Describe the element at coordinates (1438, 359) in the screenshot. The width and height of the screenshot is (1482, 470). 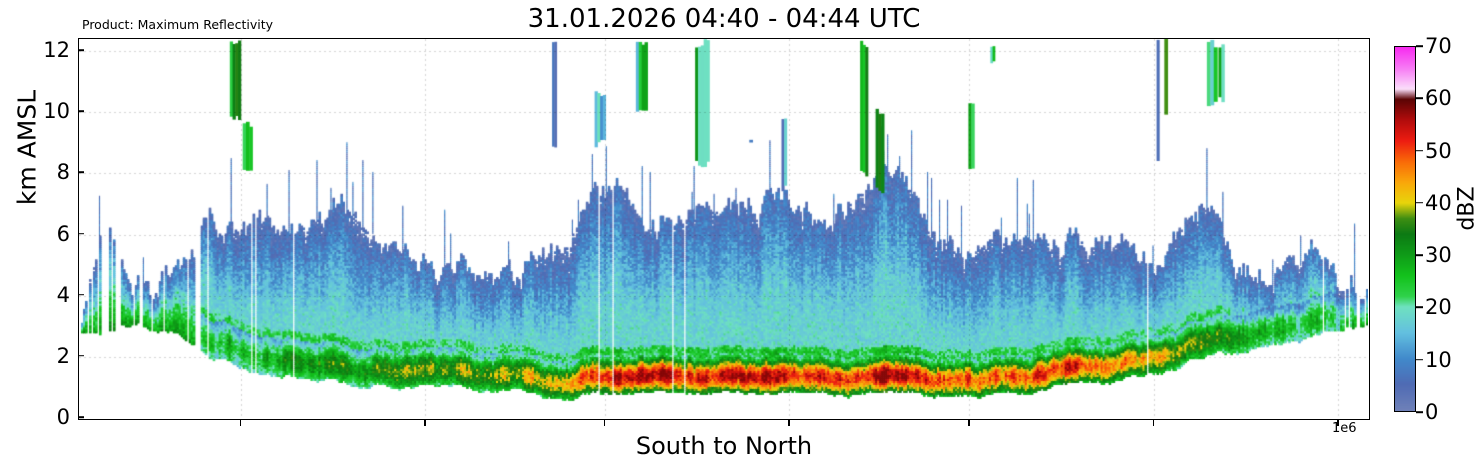
I see `colorbar-tick-label: 10` at that location.